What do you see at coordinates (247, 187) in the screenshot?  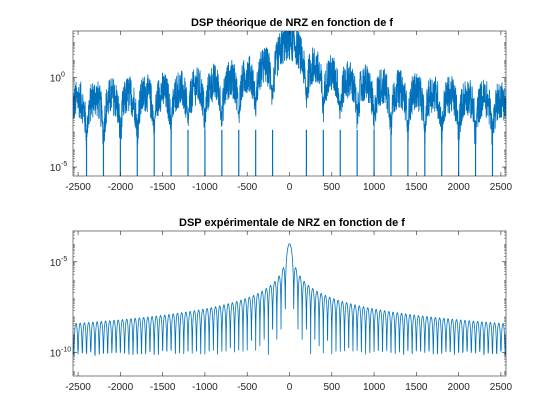 I see `top-plot-x-tick-label: -500` at bounding box center [247, 187].